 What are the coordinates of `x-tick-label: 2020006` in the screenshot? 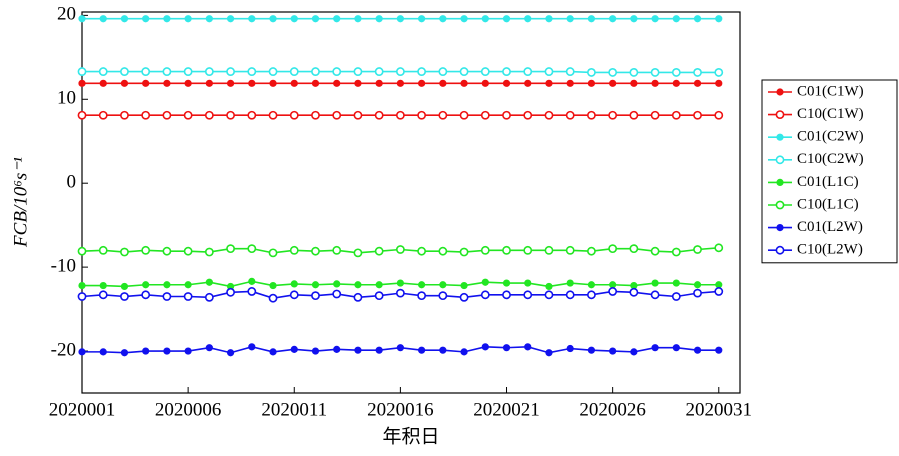 It's located at (188, 409).